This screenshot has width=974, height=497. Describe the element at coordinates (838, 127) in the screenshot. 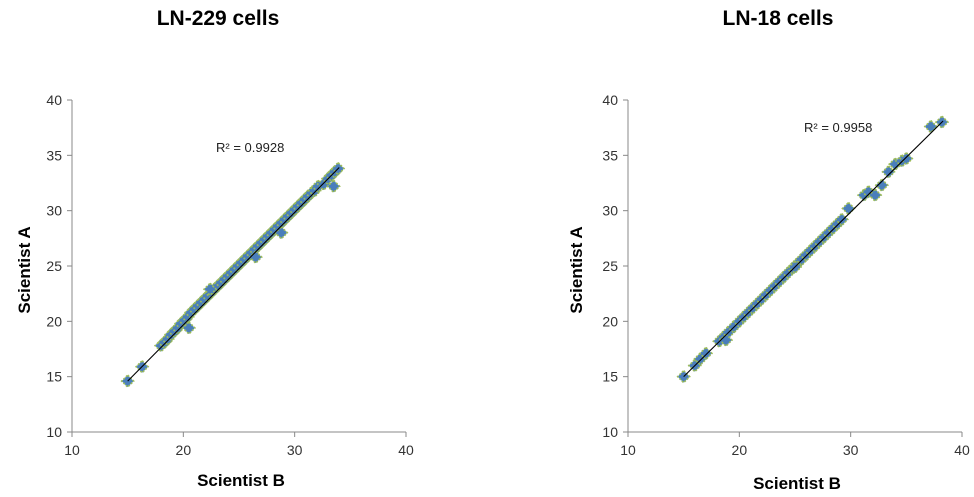

I see `r-squared-annotation: R² = 0.9958` at that location.